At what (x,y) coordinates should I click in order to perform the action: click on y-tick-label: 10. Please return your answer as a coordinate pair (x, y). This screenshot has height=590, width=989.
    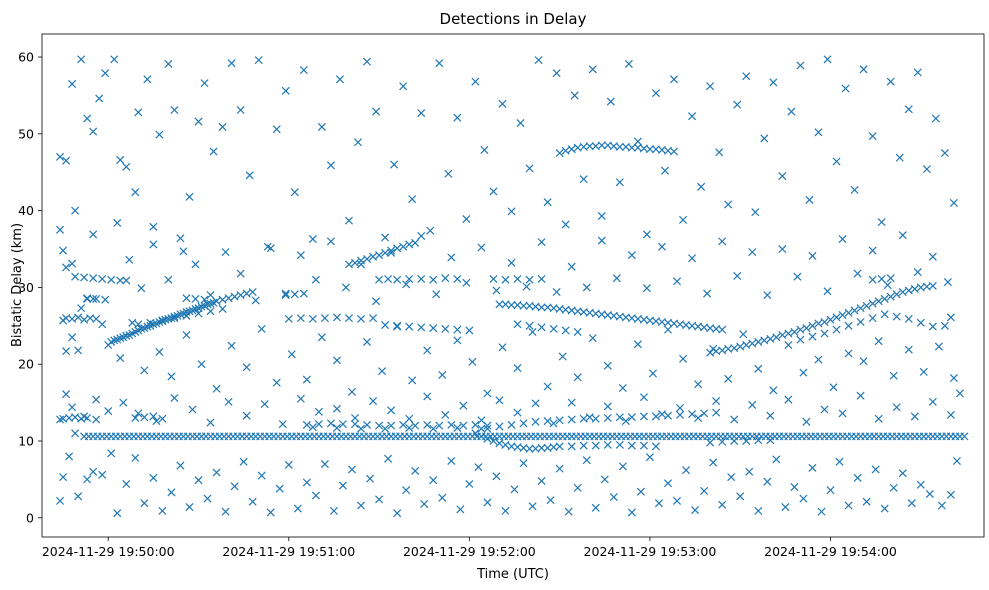
    Looking at the image, I should click on (26, 441).